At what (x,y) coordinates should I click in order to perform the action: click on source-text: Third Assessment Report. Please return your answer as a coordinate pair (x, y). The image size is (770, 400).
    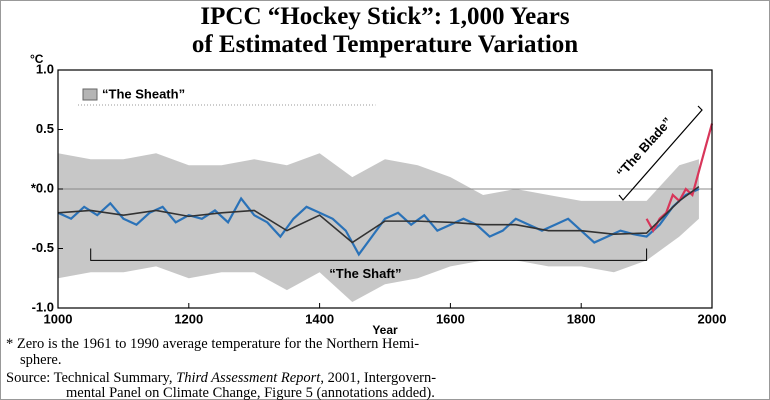
    Looking at the image, I should click on (248, 378).